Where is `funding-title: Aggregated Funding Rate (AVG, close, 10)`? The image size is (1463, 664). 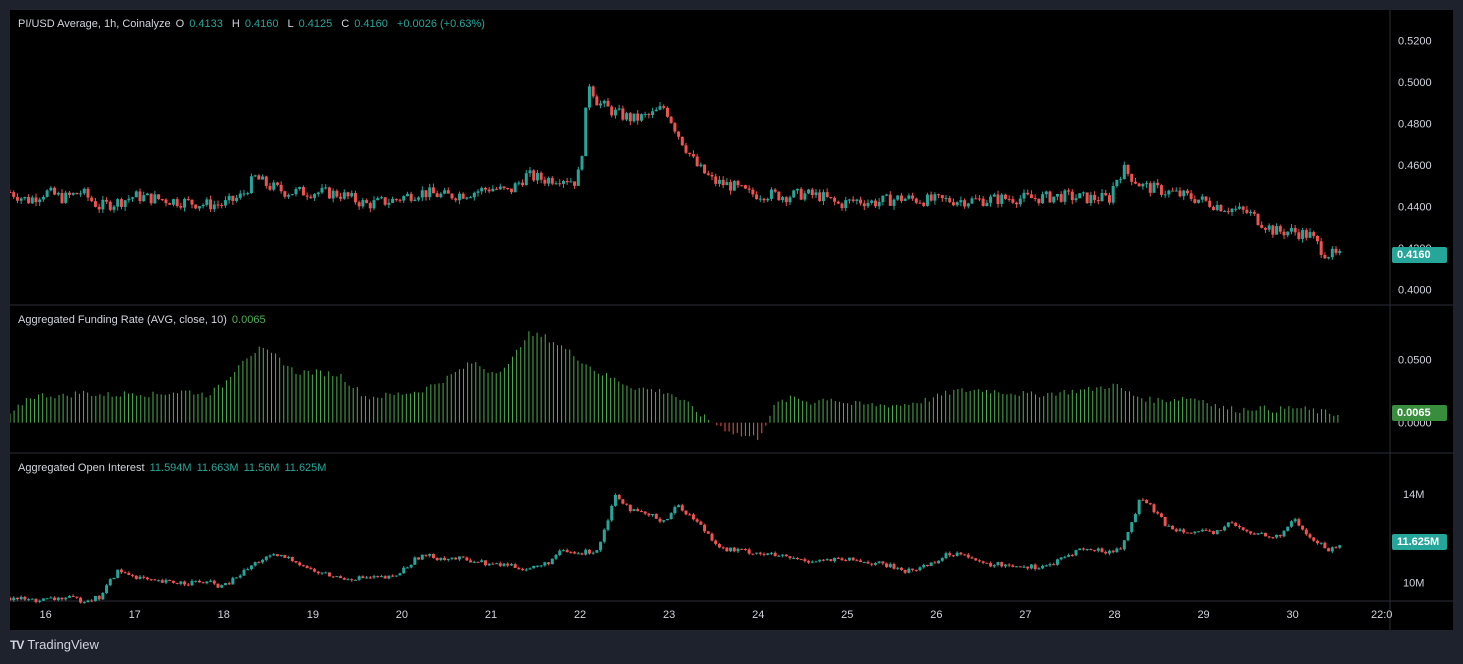
funding-title: Aggregated Funding Rate (AVG, close, 10) is located at coordinates (122, 320).